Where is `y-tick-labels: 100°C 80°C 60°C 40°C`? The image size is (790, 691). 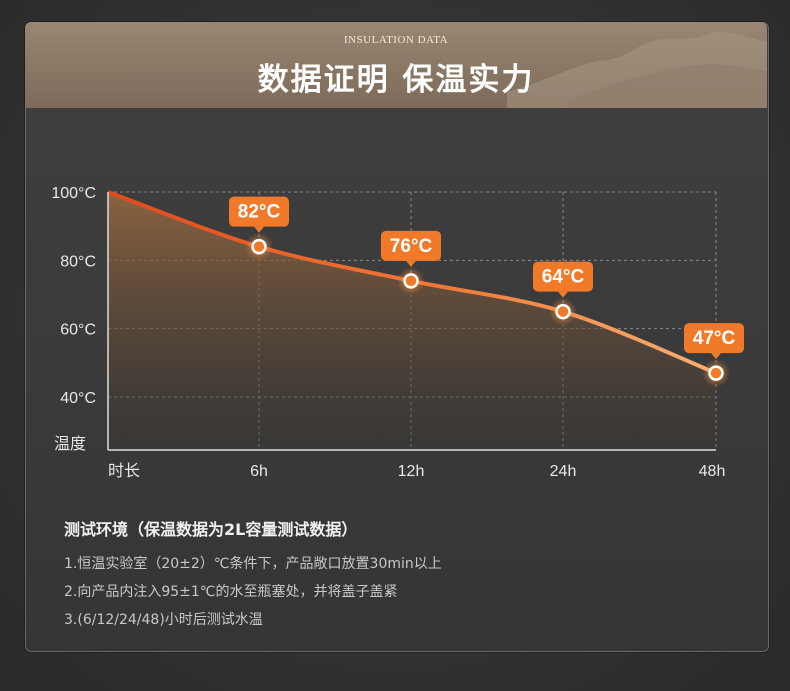 y-tick-labels: 100°C 80°C 60°C 40°C is located at coordinates (73, 296).